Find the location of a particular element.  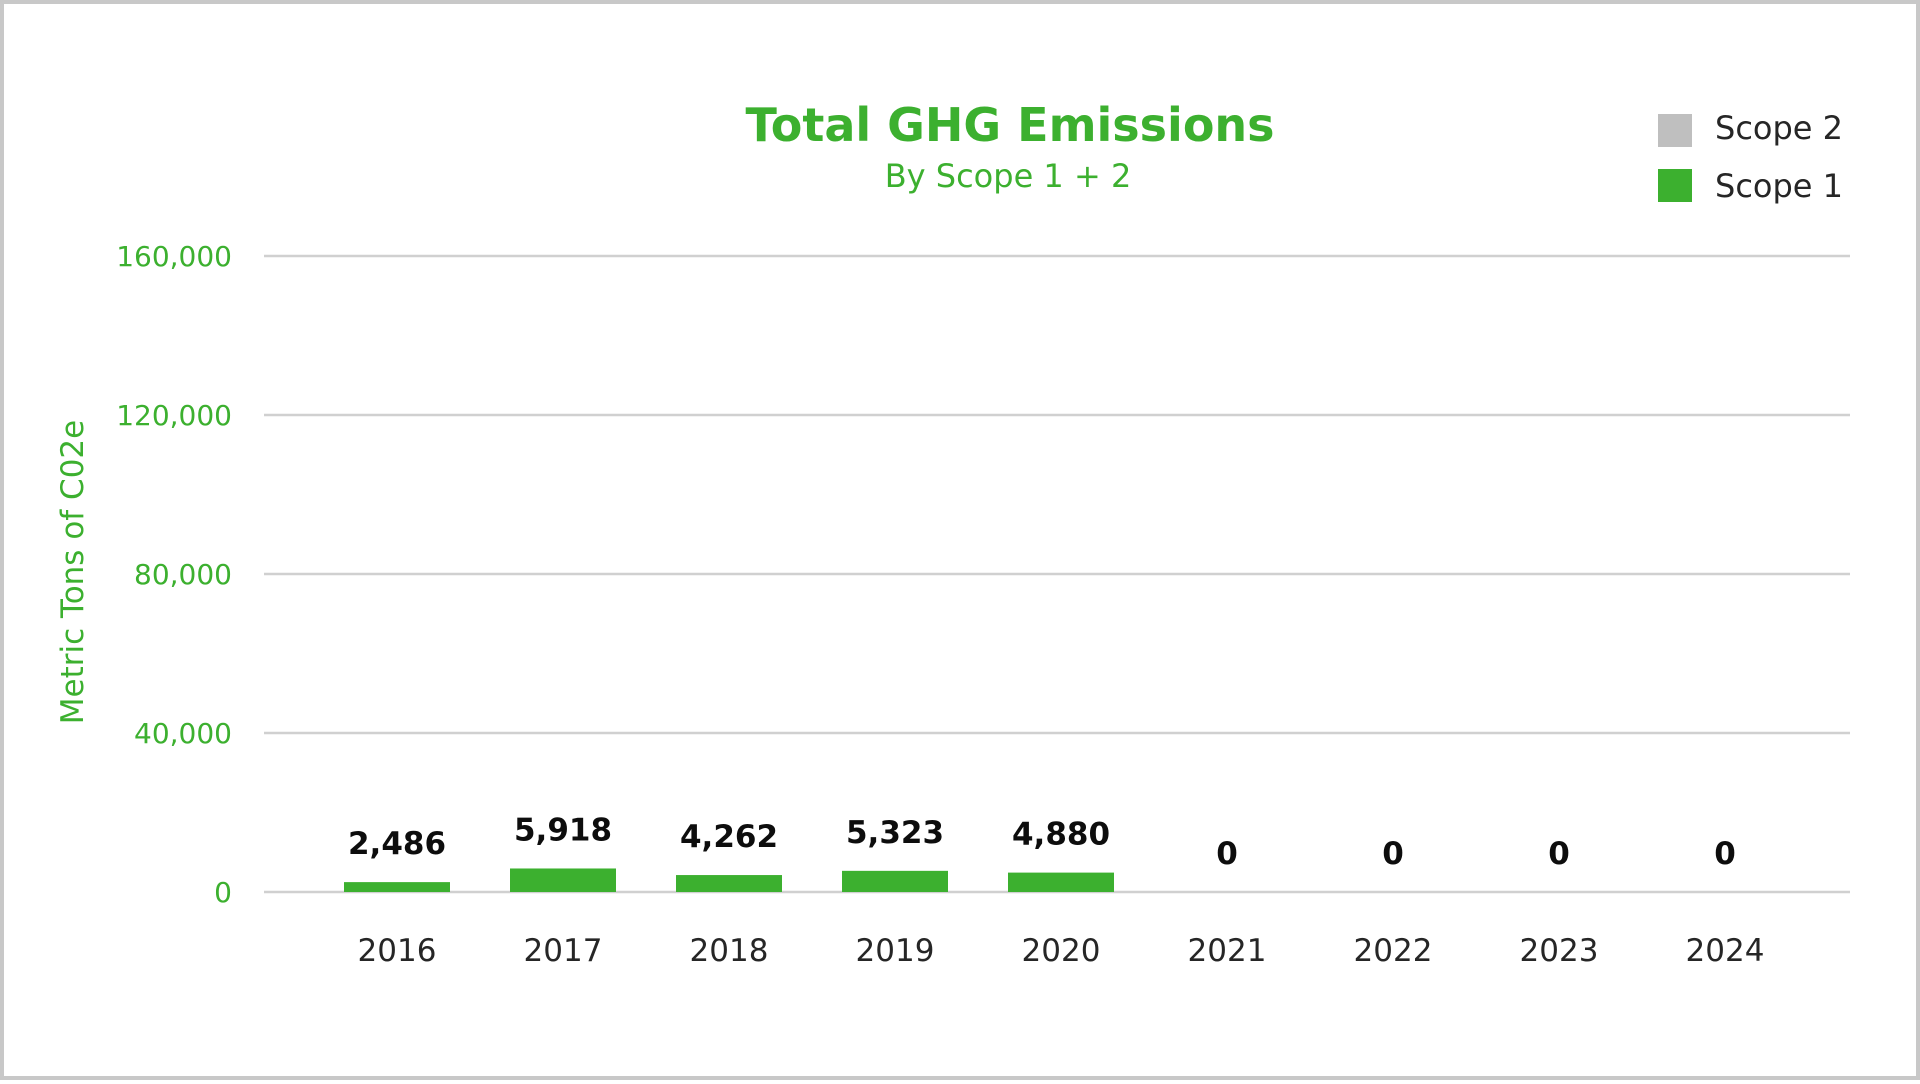

data-label: 4,262 is located at coordinates (729, 837).